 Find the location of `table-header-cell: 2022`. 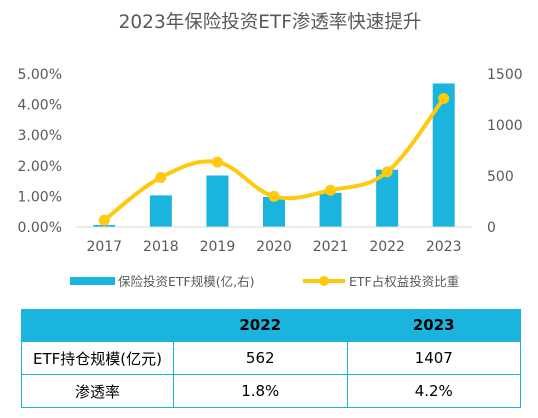

table-header-cell: 2022 is located at coordinates (260, 325).